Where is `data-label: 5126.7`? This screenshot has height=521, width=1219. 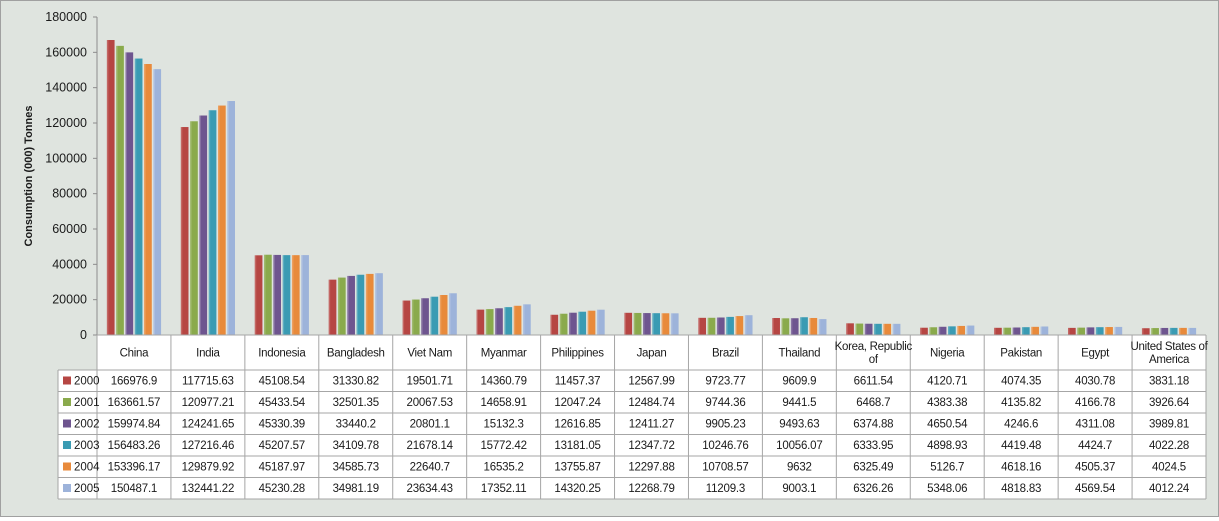 data-label: 5126.7 is located at coordinates (947, 468).